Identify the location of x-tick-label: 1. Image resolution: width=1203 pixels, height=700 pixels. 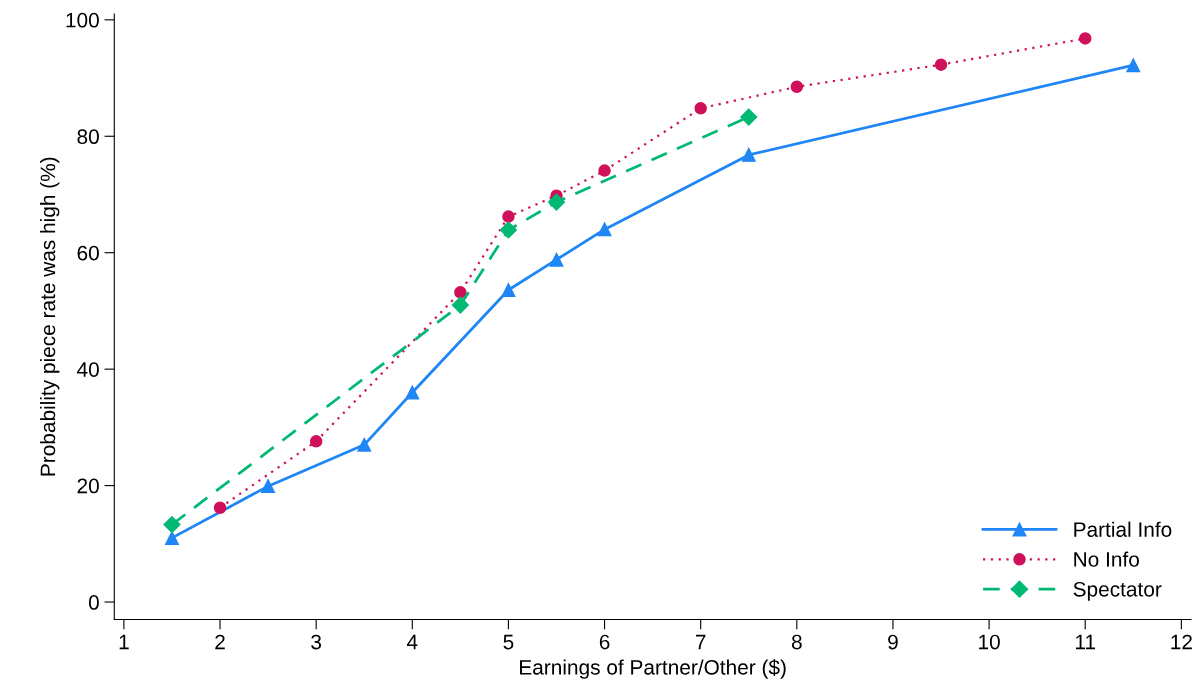
(124, 642).